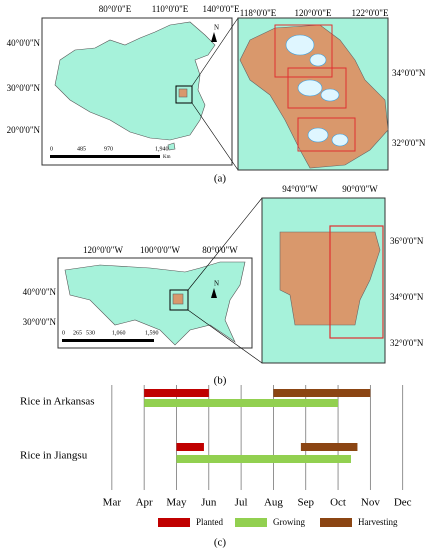 Image resolution: width=440 pixels, height=550 pixels. Describe the element at coordinates (176, 503) in the screenshot. I see `x-tick-label: May` at that location.